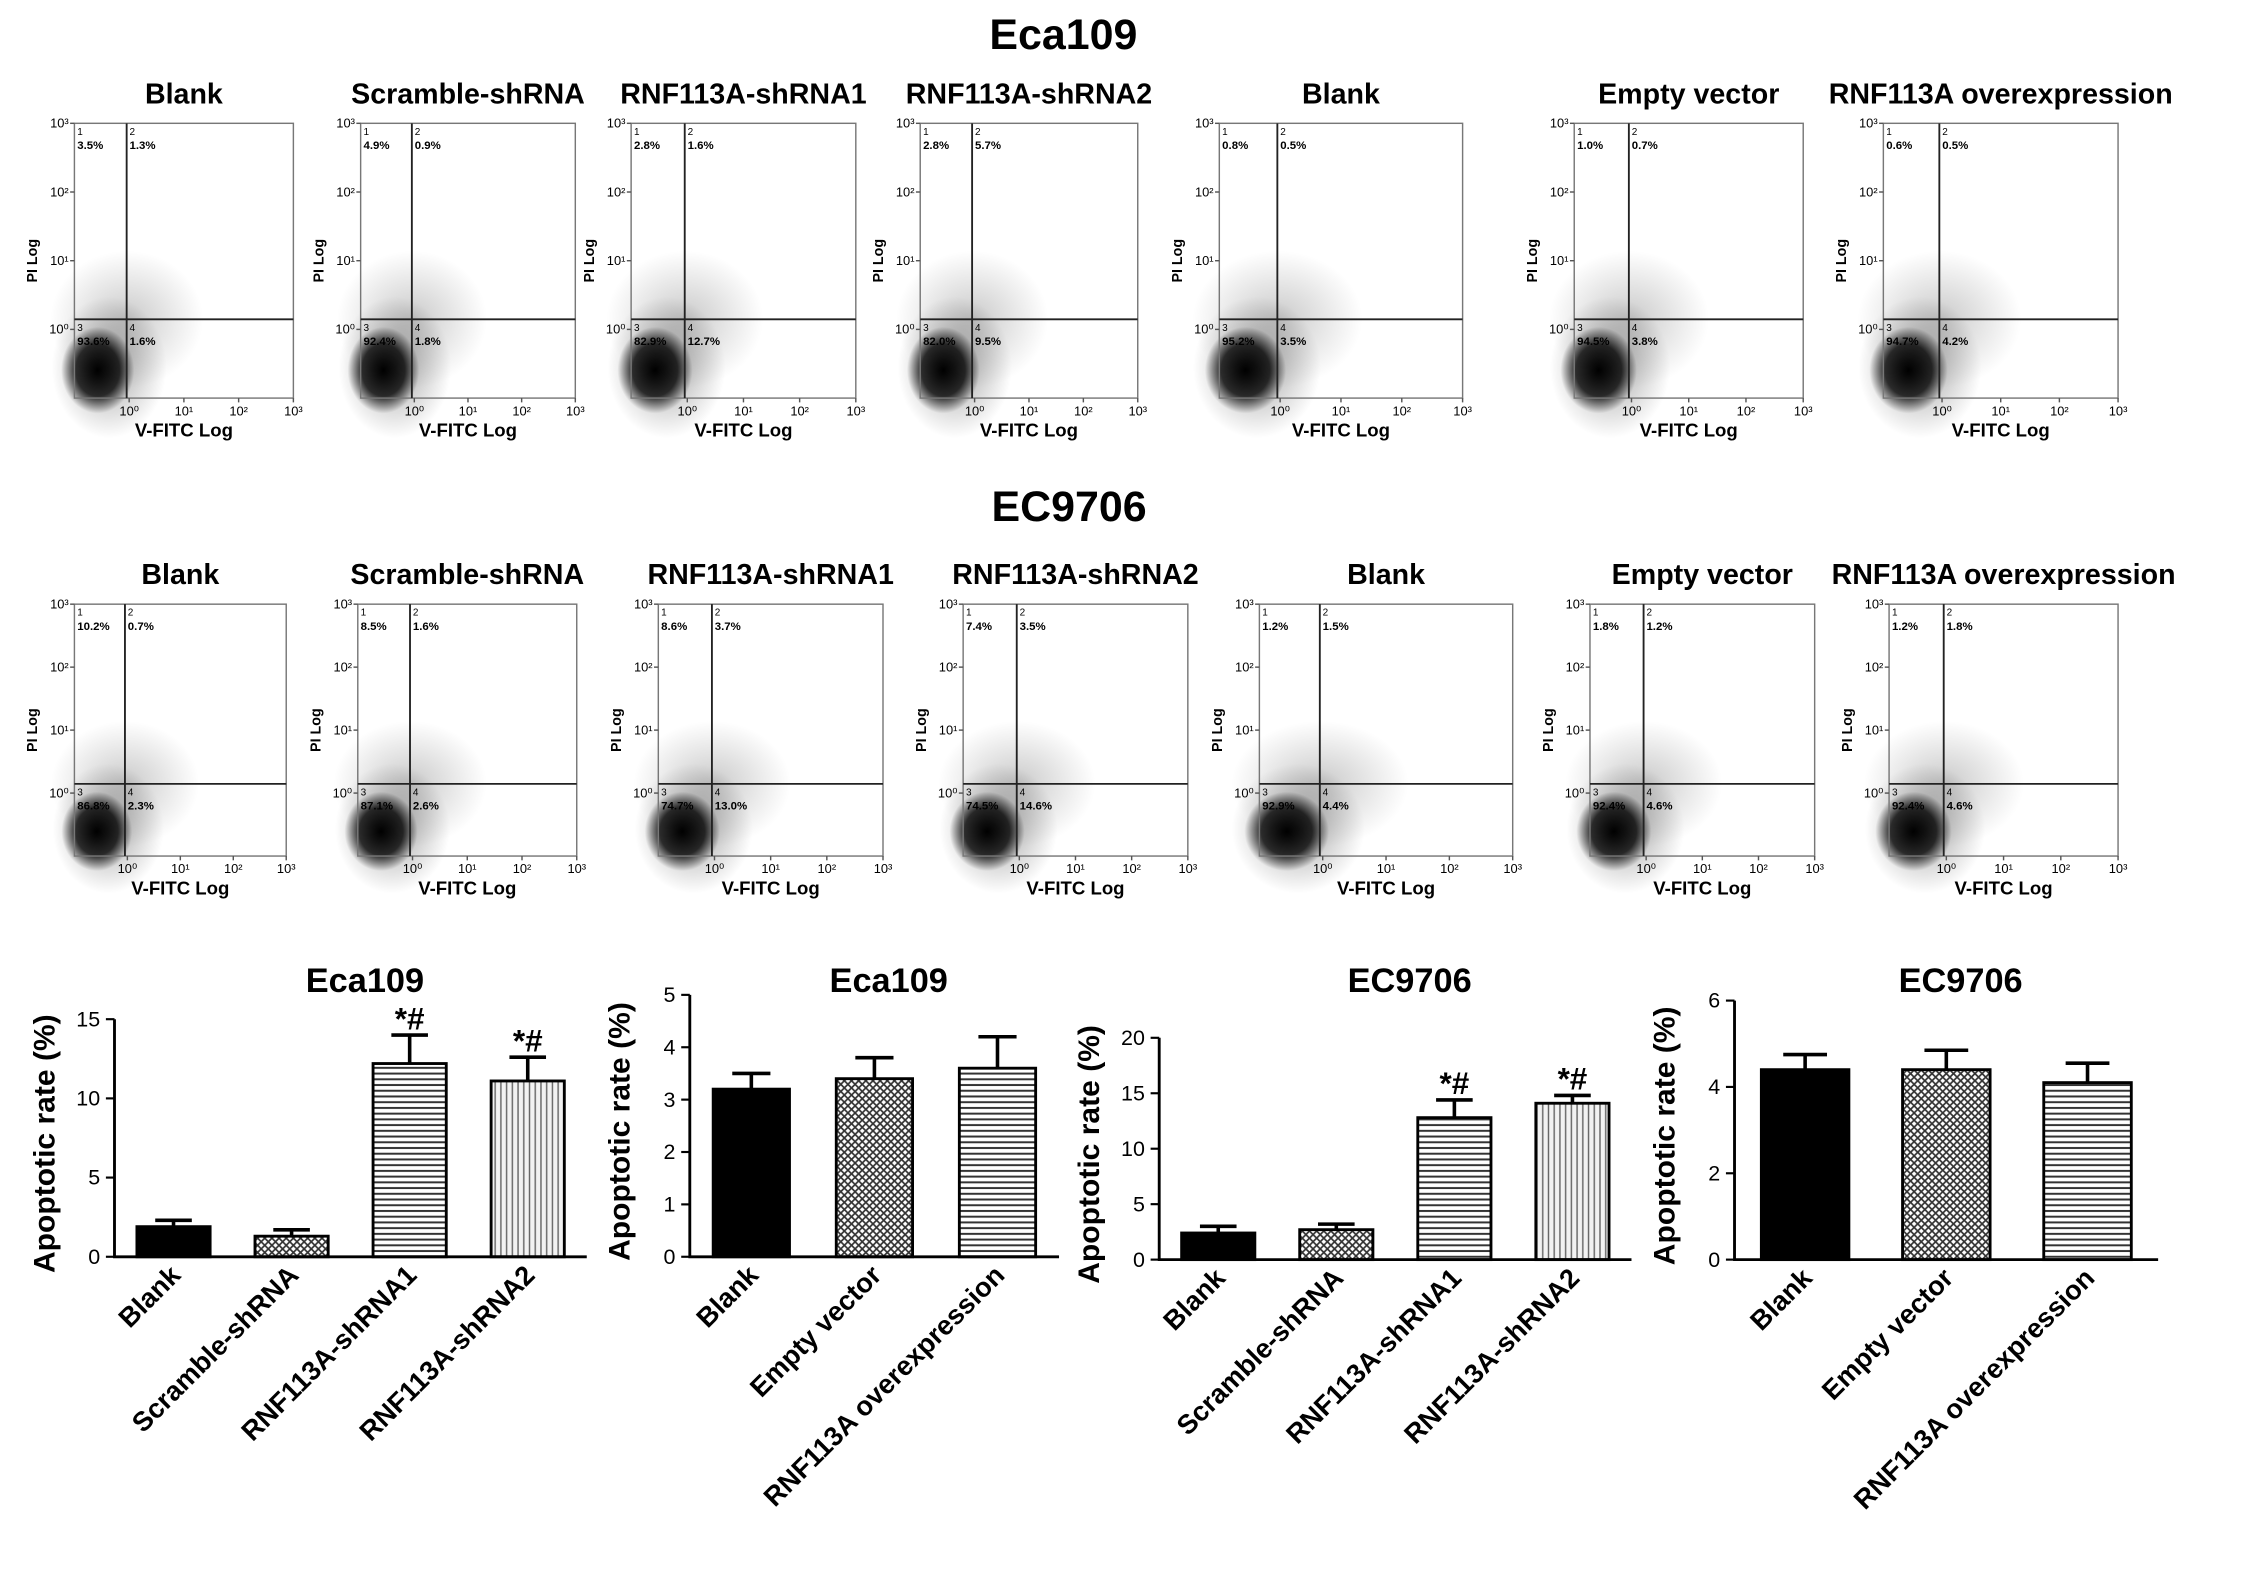 Image resolution: width=2244 pixels, height=1579 pixels. Describe the element at coordinates (2001, 94) in the screenshot. I see `panel-title: RNF113A overexpression` at that location.